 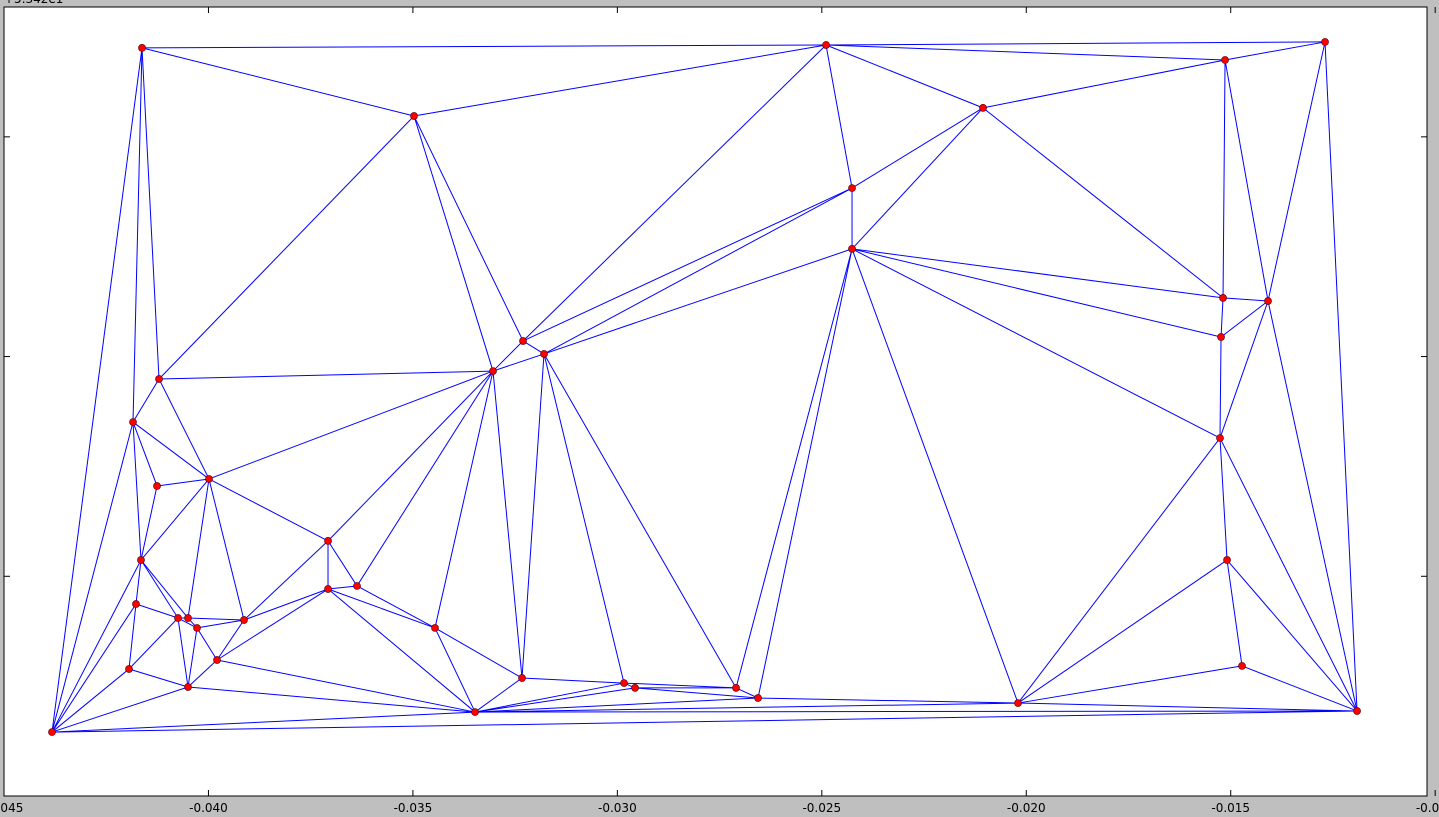 What do you see at coordinates (413, 808) in the screenshot?
I see `x-tick-label: -0.035` at bounding box center [413, 808].